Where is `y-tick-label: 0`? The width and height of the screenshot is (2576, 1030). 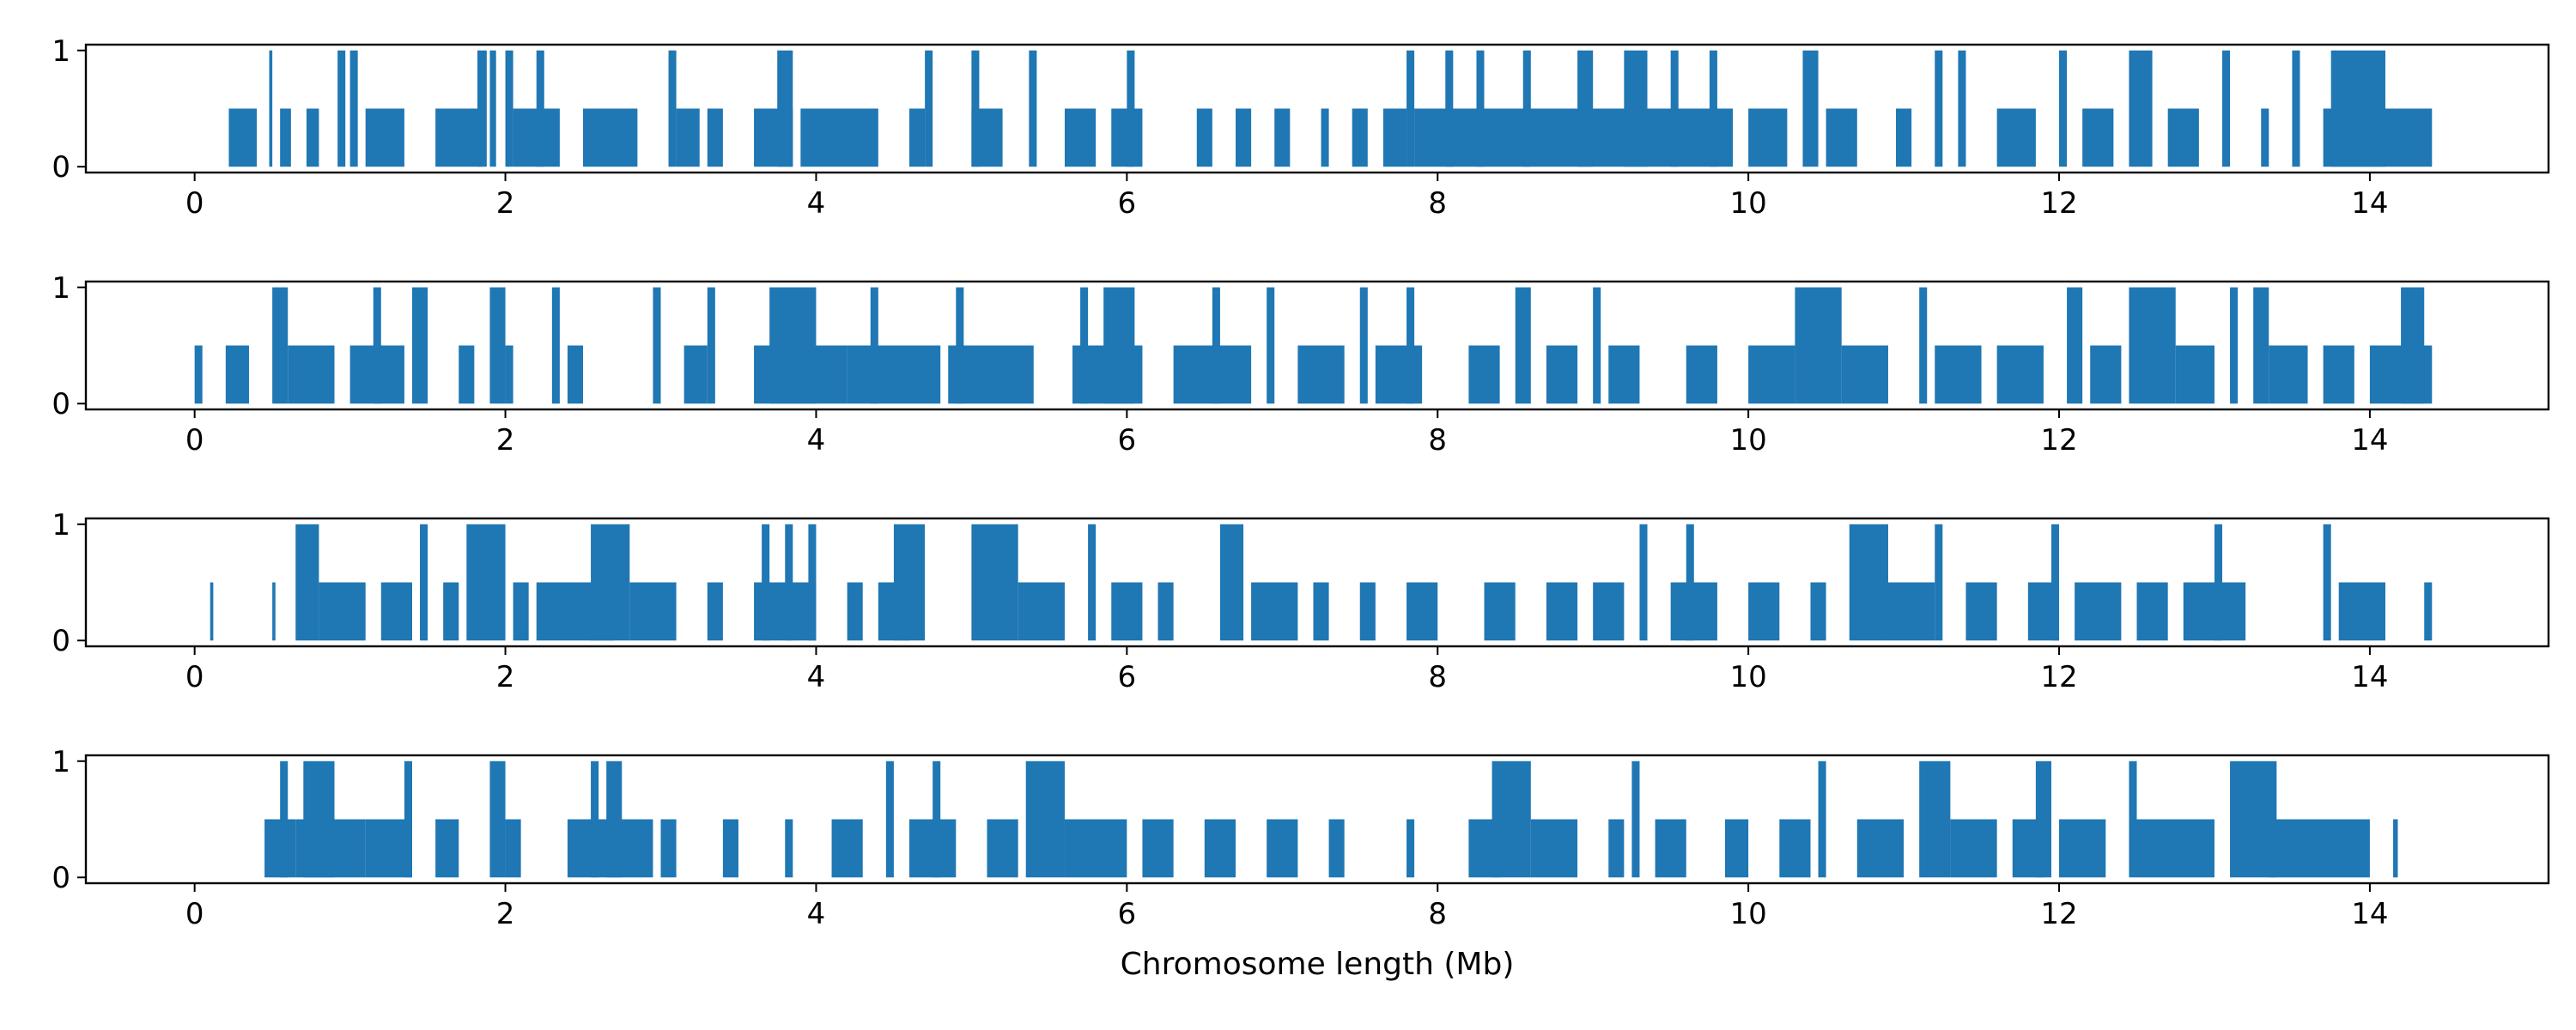
y-tick-label: 0 is located at coordinates (61, 167).